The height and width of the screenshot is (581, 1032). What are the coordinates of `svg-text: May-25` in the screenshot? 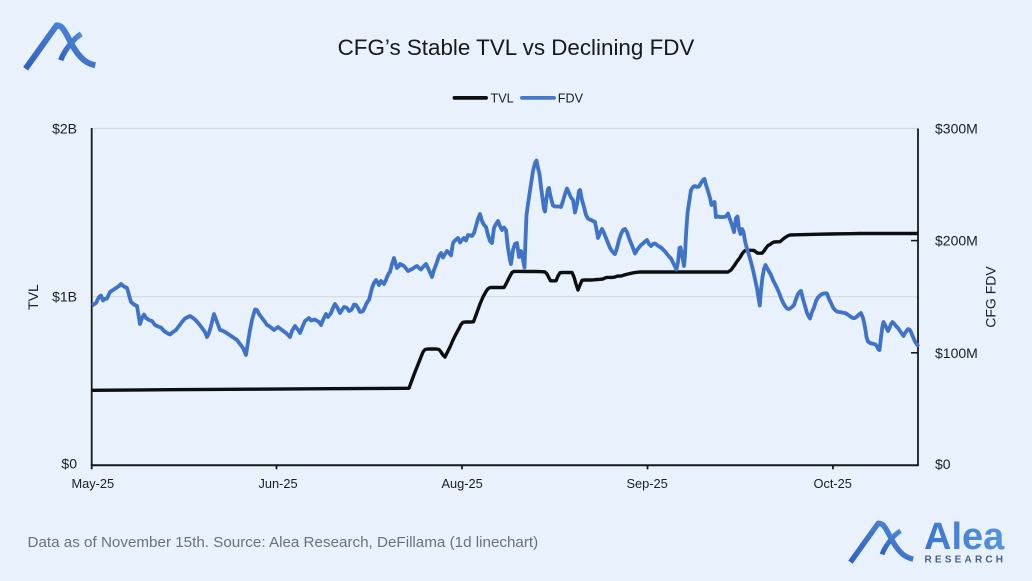 It's located at (93, 483).